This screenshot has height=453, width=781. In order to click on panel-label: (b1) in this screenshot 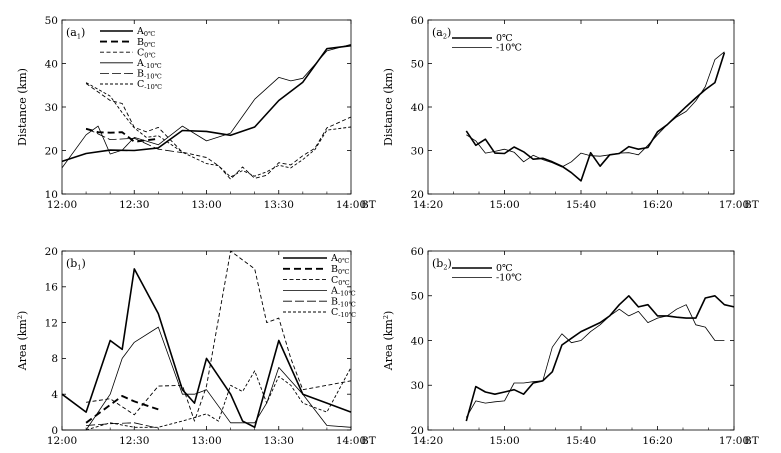, I will do `click(76, 264)`.